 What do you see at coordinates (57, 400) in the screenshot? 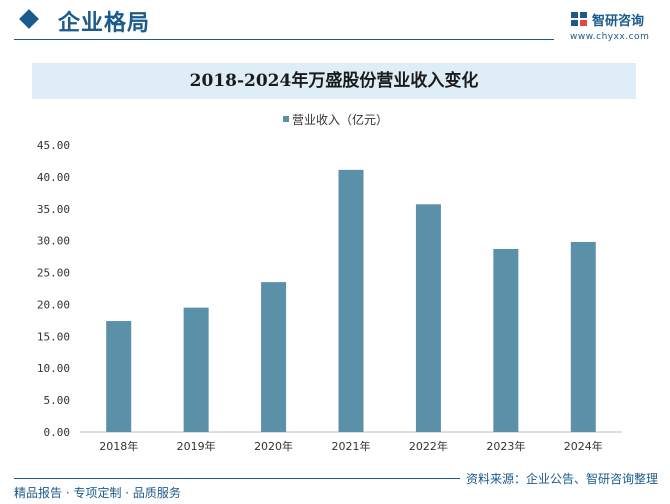
I see `y-tick-label: 5.00` at bounding box center [57, 400].